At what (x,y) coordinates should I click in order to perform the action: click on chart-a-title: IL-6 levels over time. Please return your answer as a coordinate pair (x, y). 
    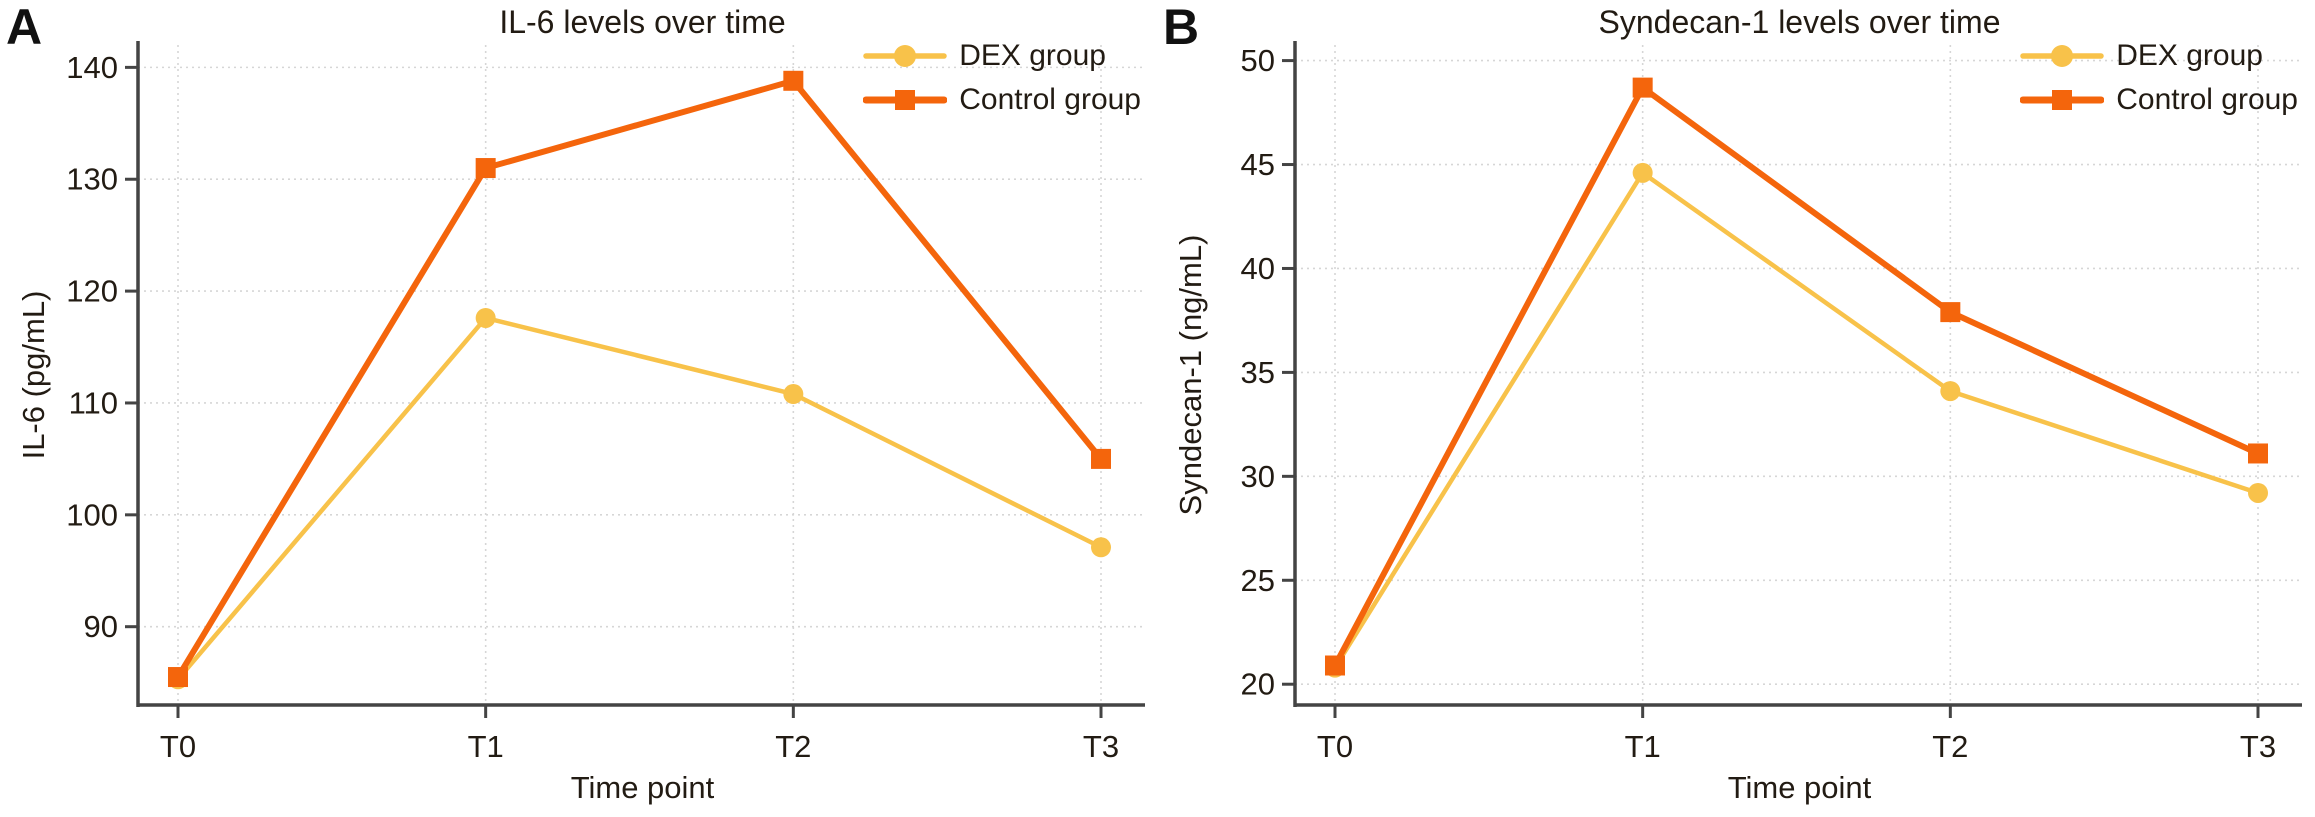
    Looking at the image, I should click on (642, 22).